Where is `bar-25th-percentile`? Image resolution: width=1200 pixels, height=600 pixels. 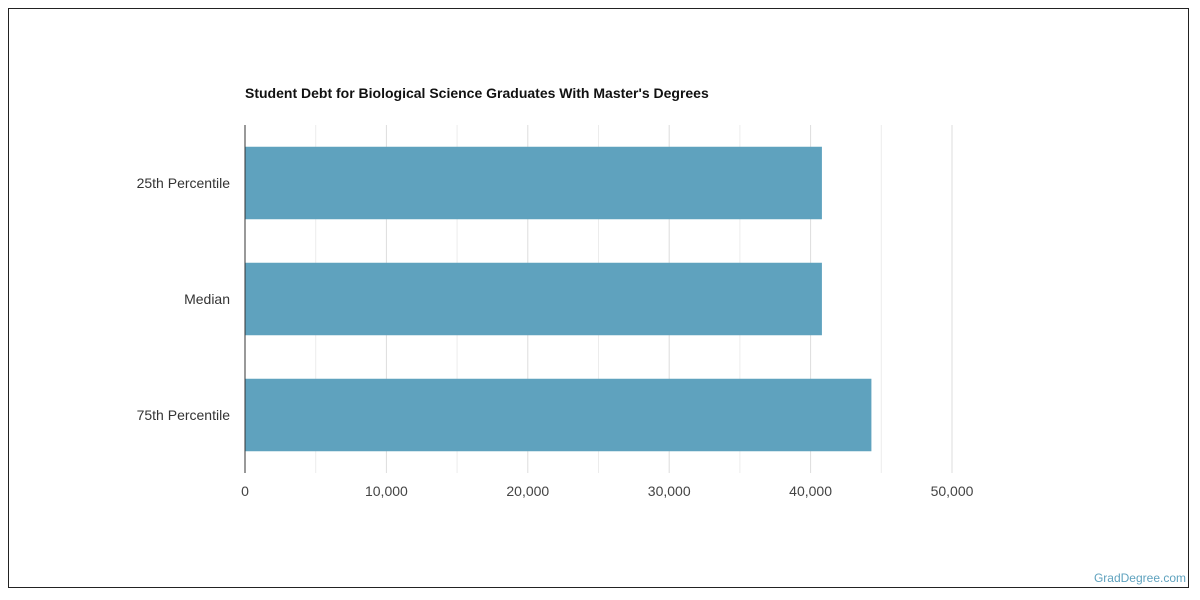 bar-25th-percentile is located at coordinates (533, 183).